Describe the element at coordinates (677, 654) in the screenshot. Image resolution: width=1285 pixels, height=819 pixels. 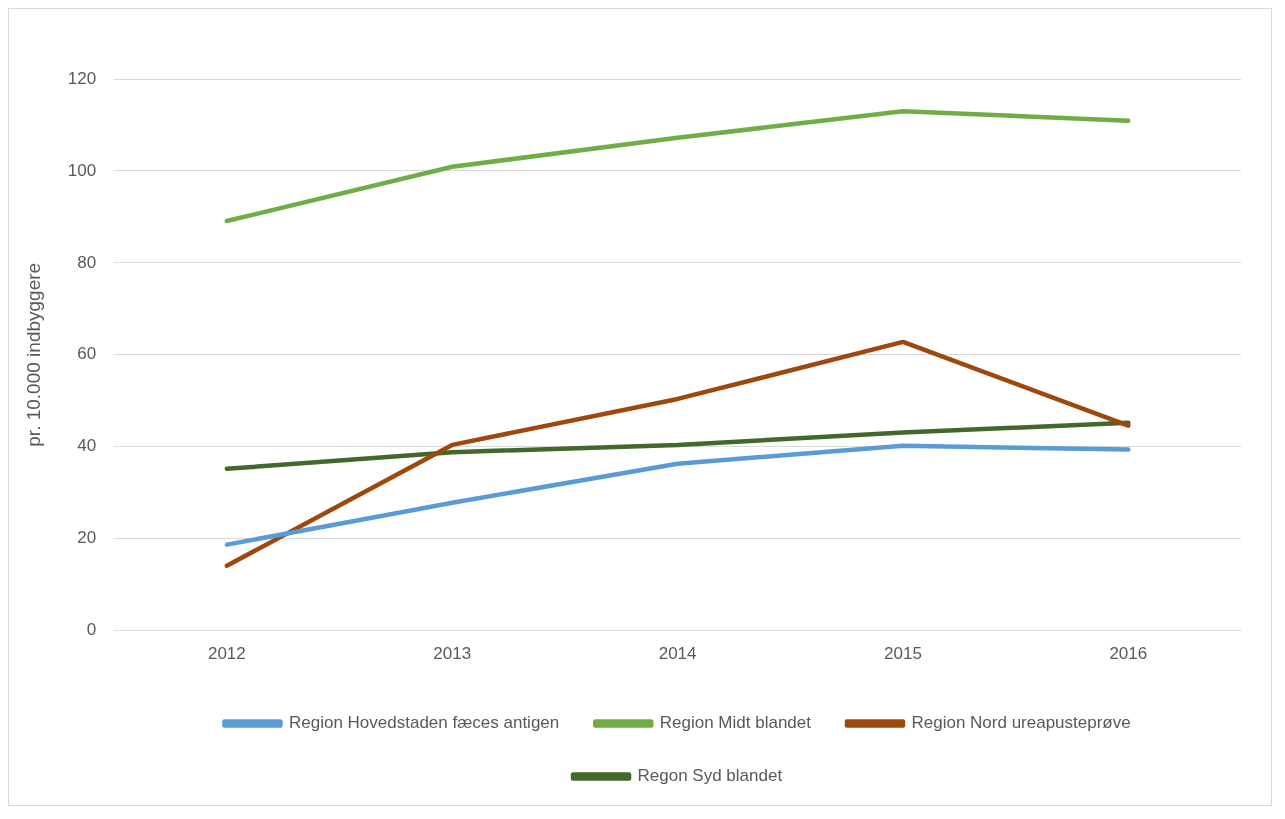
I see `x-tick-label: 2014` at that location.